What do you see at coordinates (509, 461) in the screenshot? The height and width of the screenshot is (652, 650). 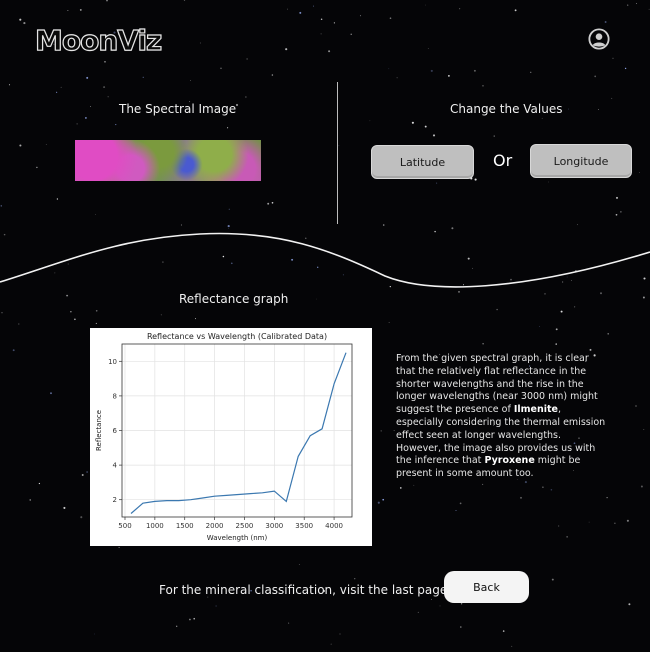 I see `mineral-pyroxene: Pyroxene` at bounding box center [509, 461].